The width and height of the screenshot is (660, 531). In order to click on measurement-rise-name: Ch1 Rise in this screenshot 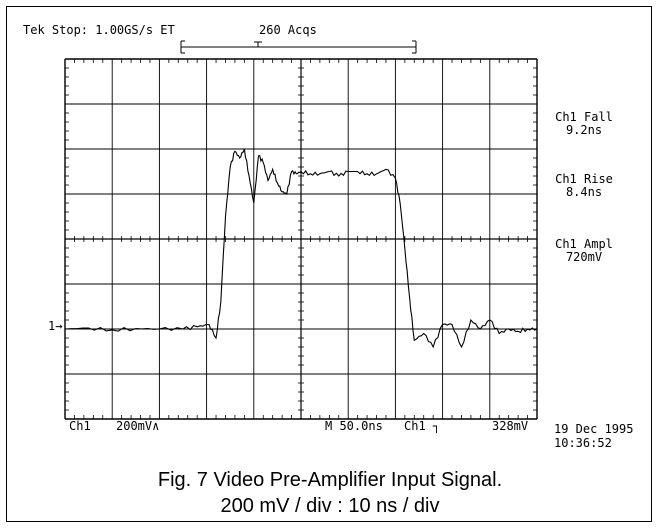, I will do `click(584, 179)`.